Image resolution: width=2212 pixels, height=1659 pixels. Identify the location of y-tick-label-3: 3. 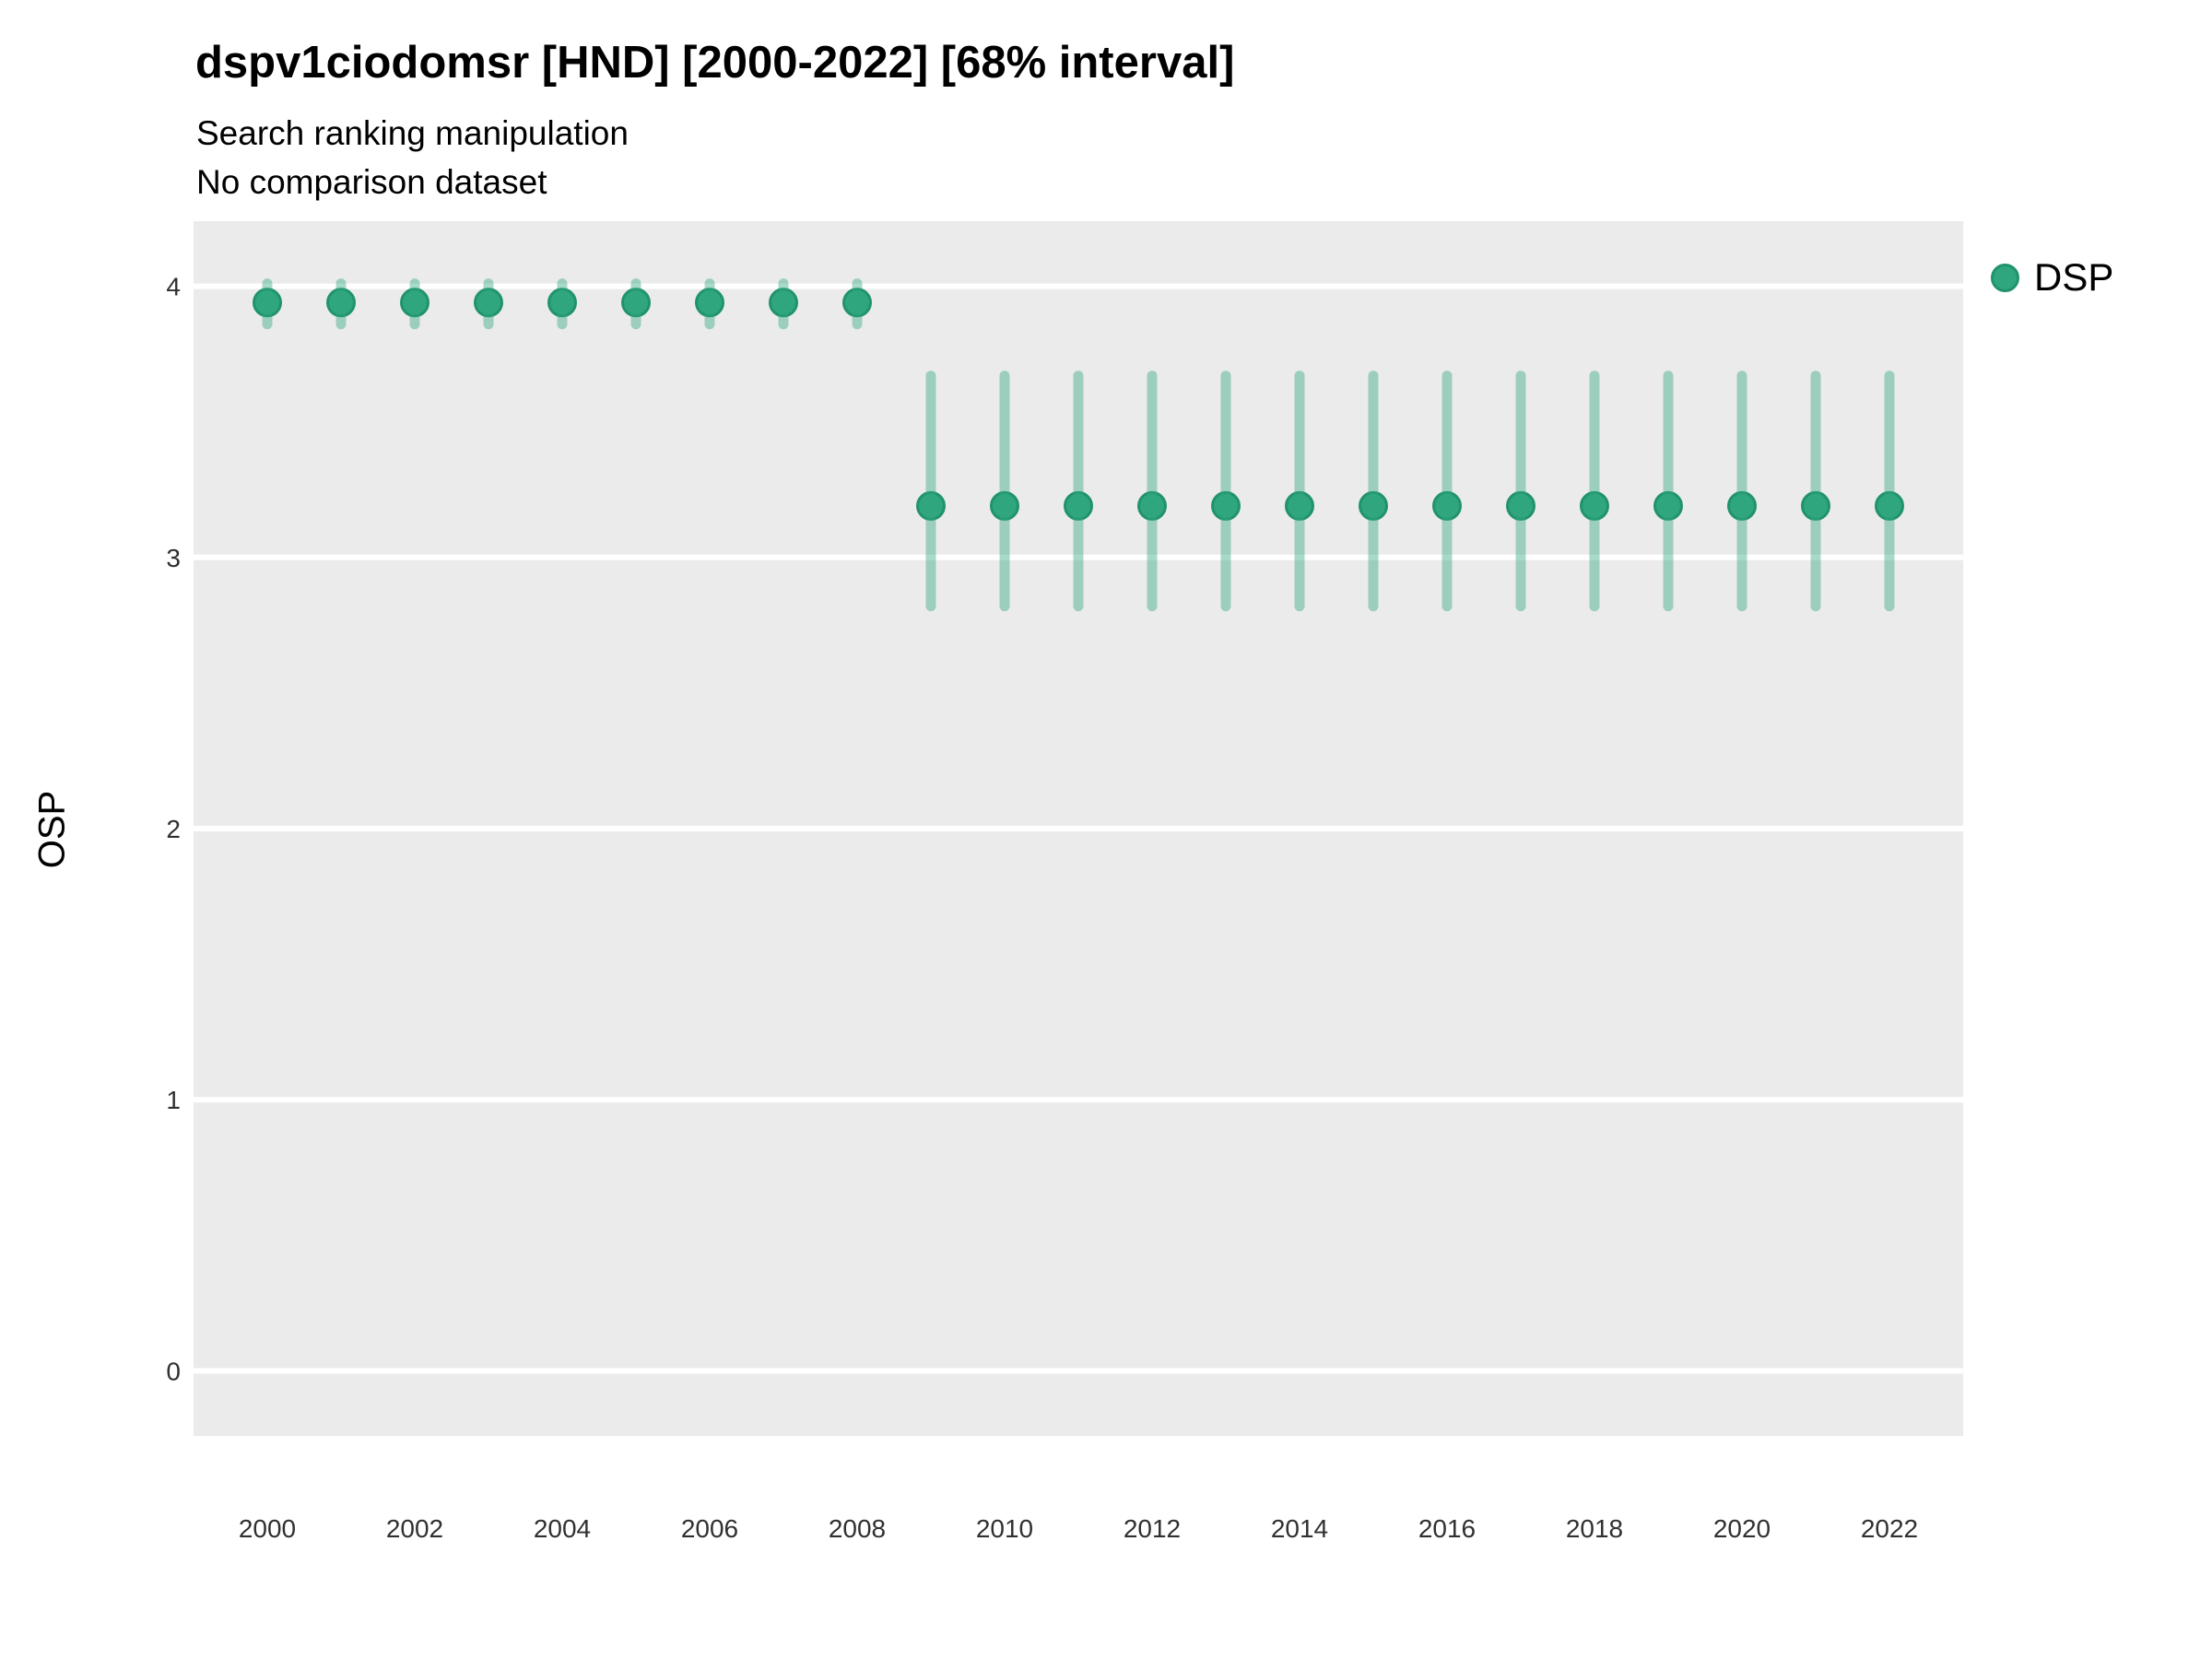
(173, 558).